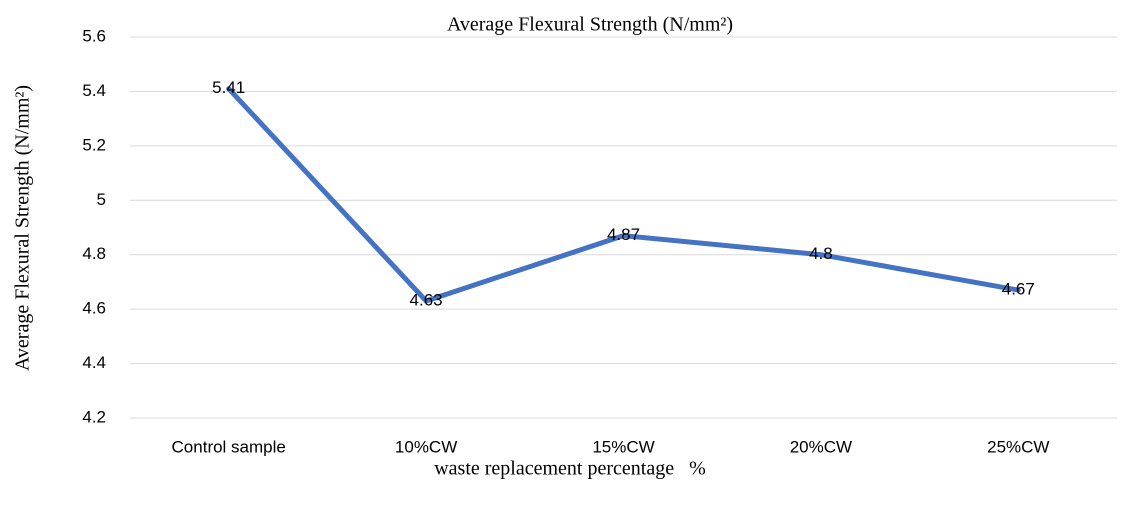 The width and height of the screenshot is (1125, 516). What do you see at coordinates (94, 144) in the screenshot?
I see `y-tick-label: 5.2` at bounding box center [94, 144].